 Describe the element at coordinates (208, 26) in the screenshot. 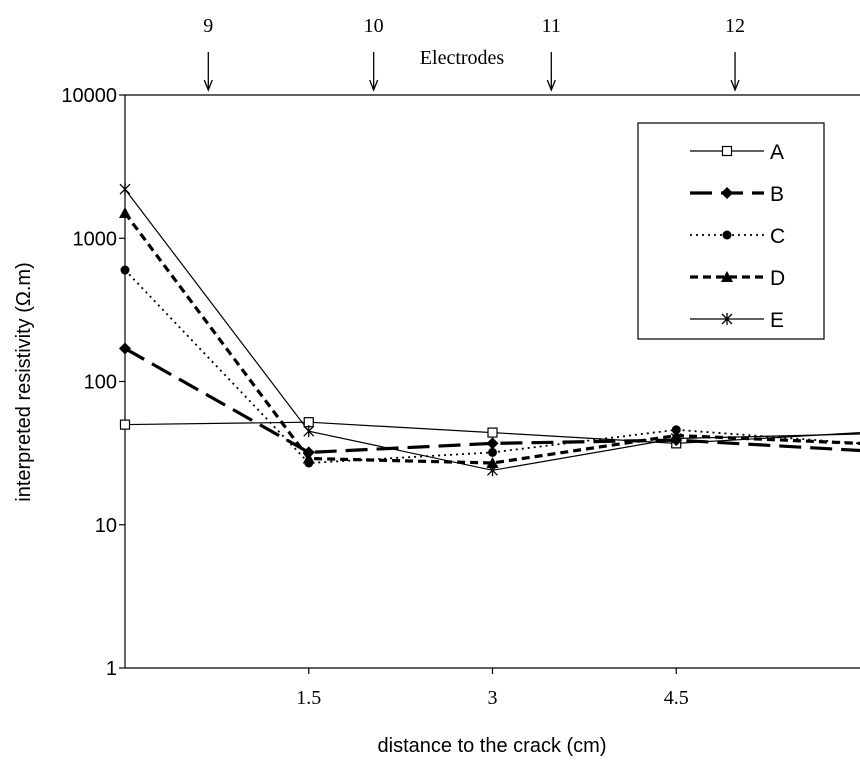

I see `electrode-label: 9` at that location.